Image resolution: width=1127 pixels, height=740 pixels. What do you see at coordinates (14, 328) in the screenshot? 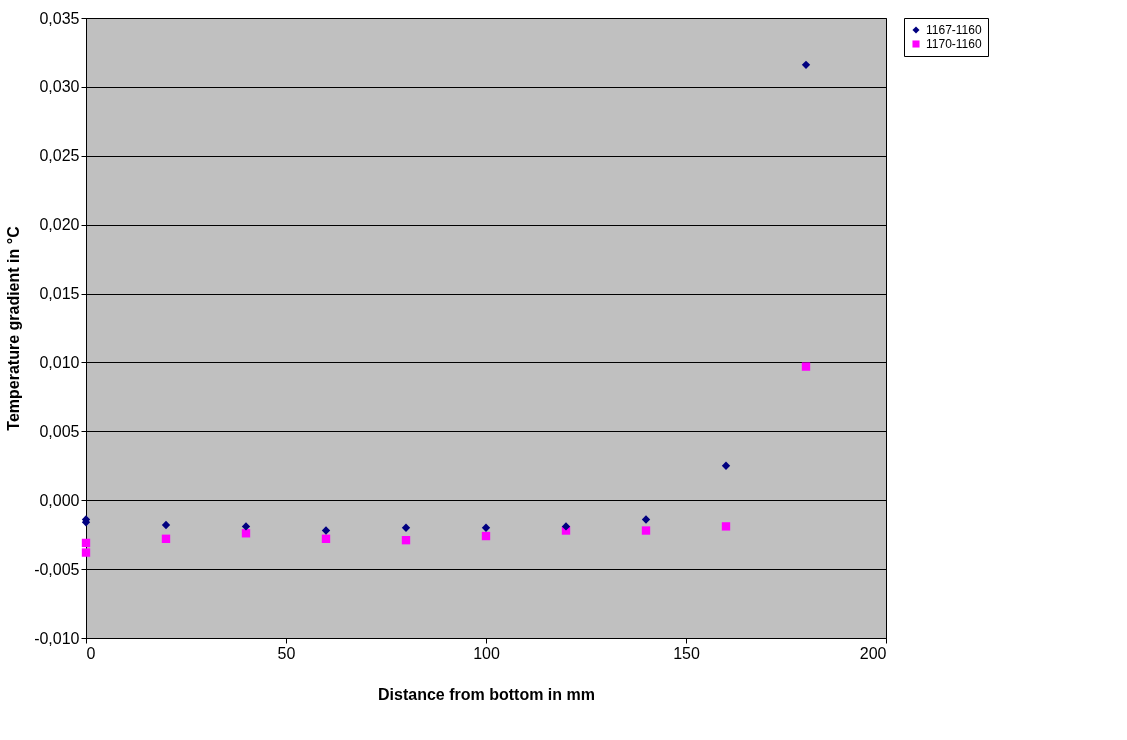
I see `y-axis-title: Temperature gradient in °C` at bounding box center [14, 328].